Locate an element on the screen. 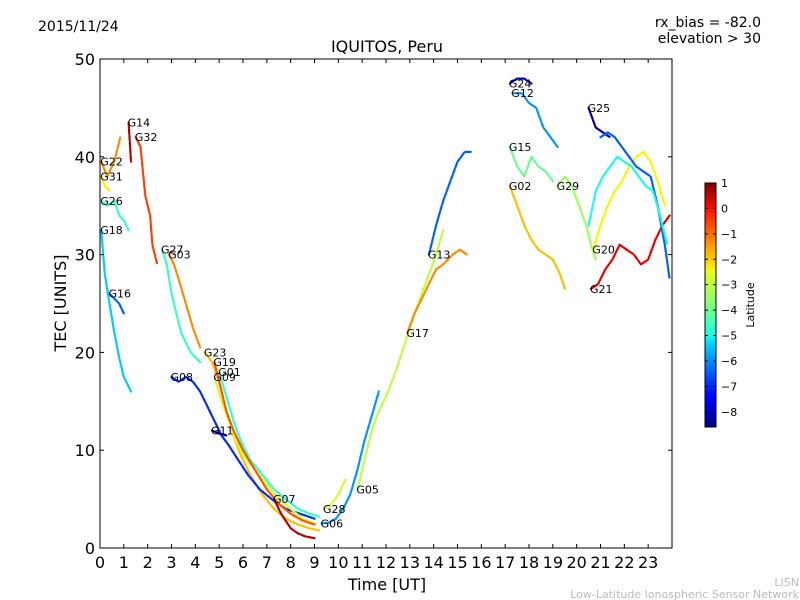 Image resolution: width=800 pixels, height=600 pixels. satellite-label-g05: G05 is located at coordinates (367, 489).